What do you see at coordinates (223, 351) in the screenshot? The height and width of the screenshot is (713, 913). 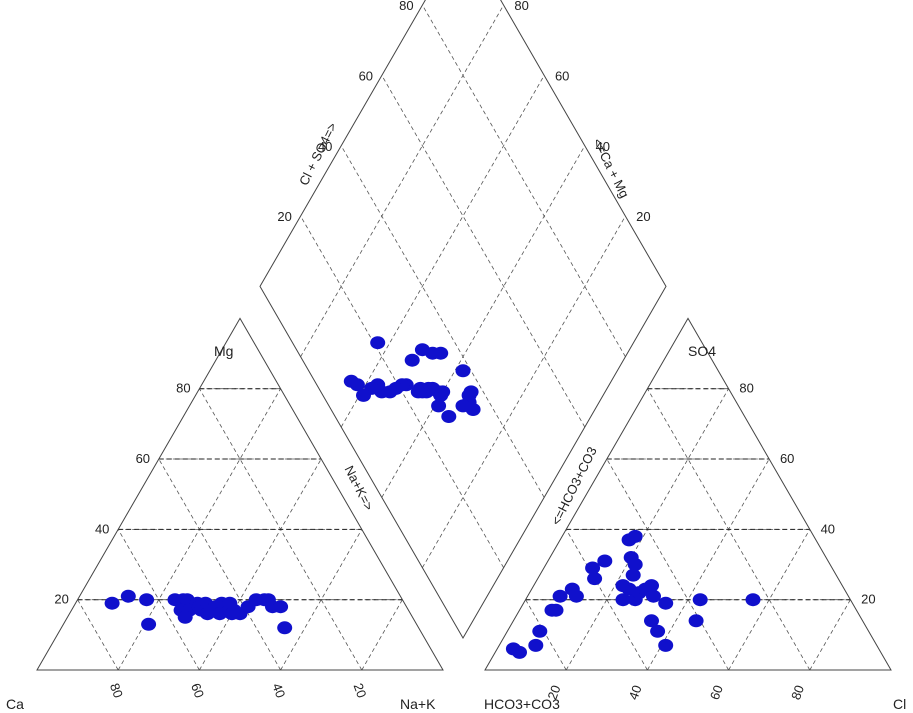 I see `cation-corner-mg: Mg` at bounding box center [223, 351].